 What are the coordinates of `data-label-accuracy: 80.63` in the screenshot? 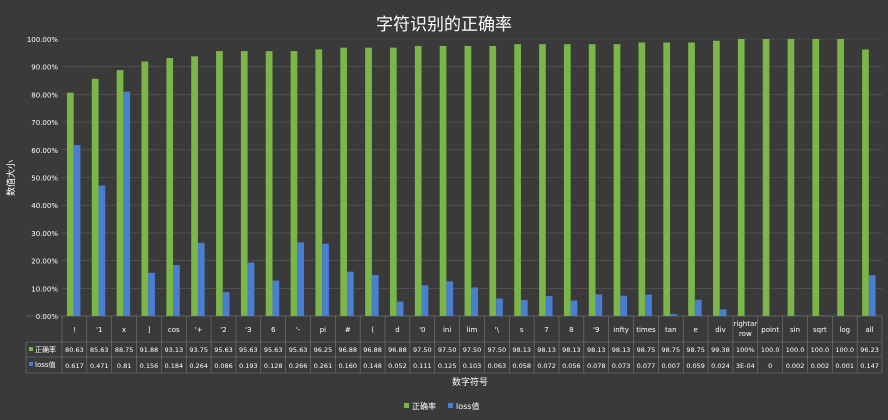 It's located at (74, 350).